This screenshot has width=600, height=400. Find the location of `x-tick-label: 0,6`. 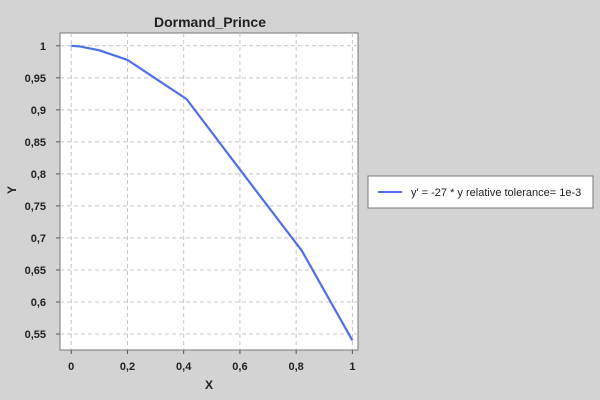

x-tick-label: 0,6 is located at coordinates (239, 367).